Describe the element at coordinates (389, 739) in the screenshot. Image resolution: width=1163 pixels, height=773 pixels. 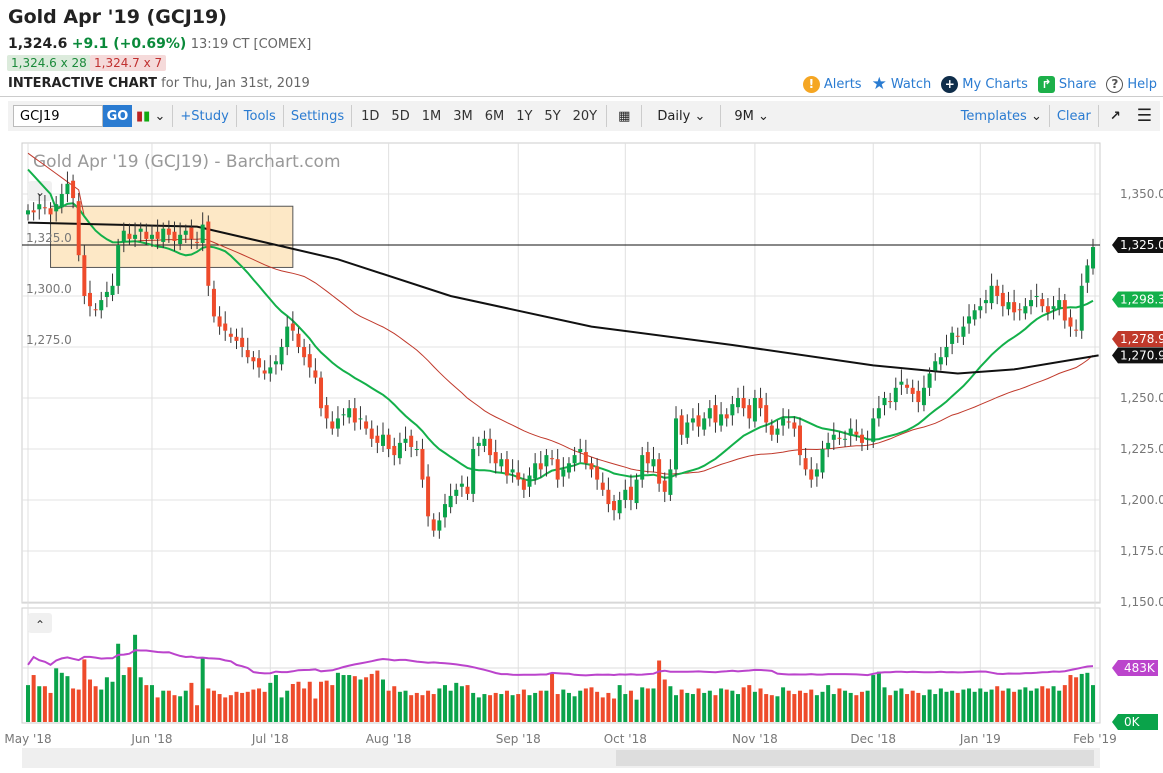
I see `x-tick-label: Aug '18` at that location.